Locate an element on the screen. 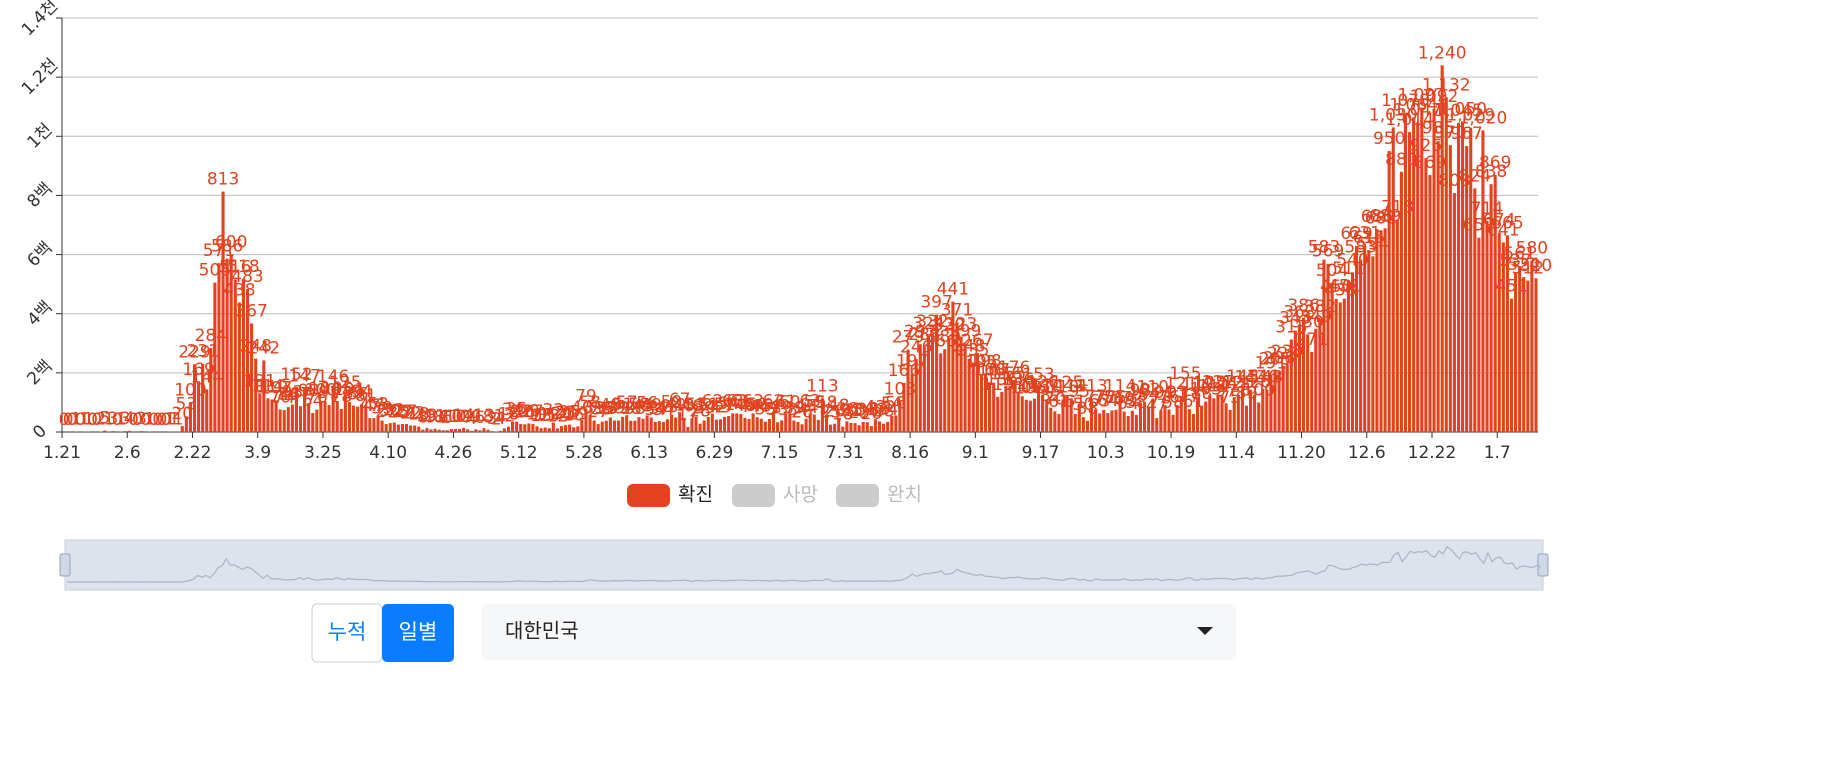 The height and width of the screenshot is (784, 1822). data-label: 1,020 is located at coordinates (1483, 118).